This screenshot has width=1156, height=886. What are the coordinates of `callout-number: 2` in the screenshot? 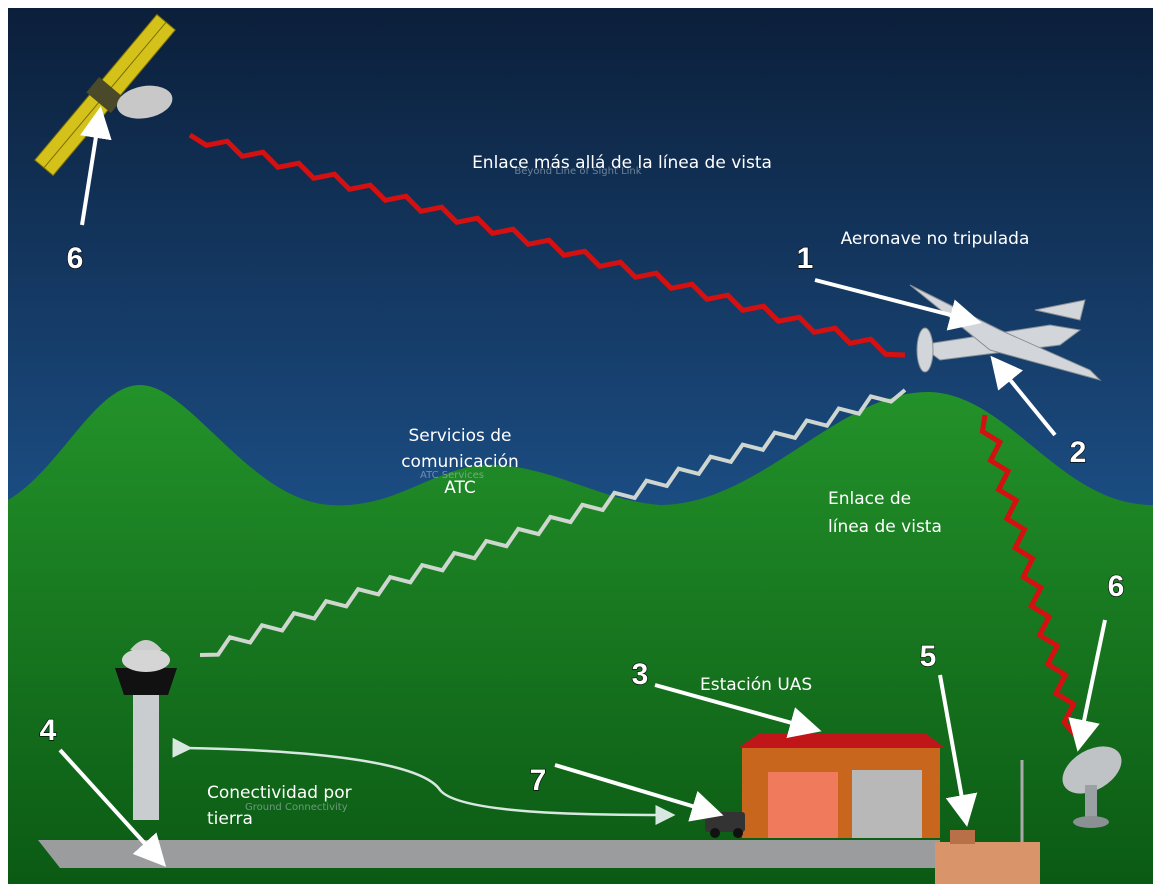 It's located at (1078, 452).